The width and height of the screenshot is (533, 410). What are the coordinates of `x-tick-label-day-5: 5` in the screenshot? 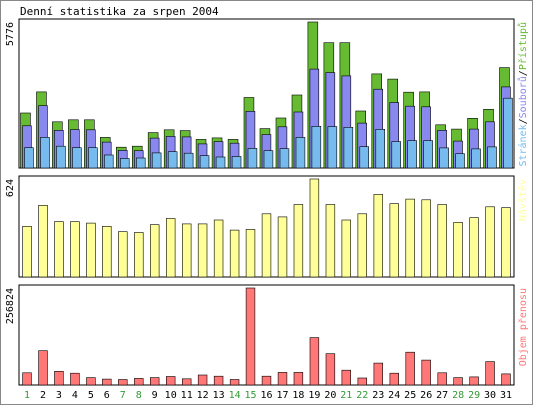 It's located at (91, 395).